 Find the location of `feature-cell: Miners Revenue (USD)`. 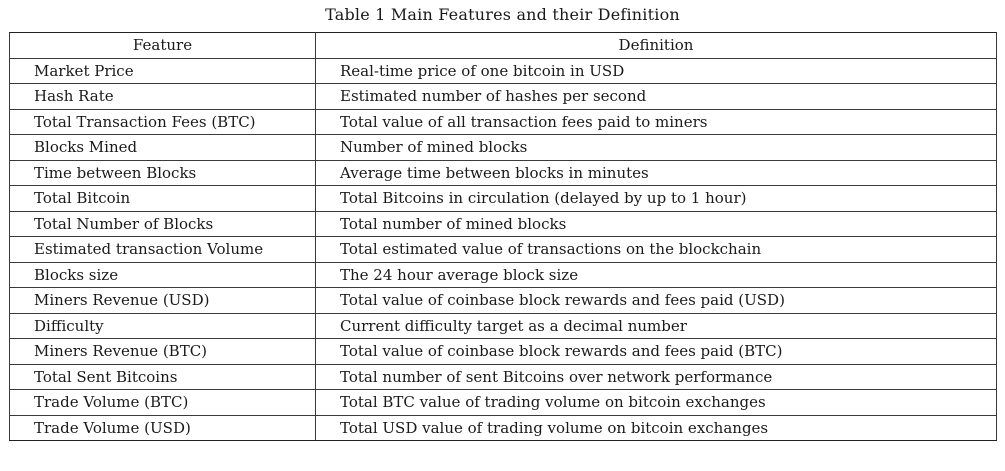

feature-cell: Miners Revenue (USD) is located at coordinates (162, 300).